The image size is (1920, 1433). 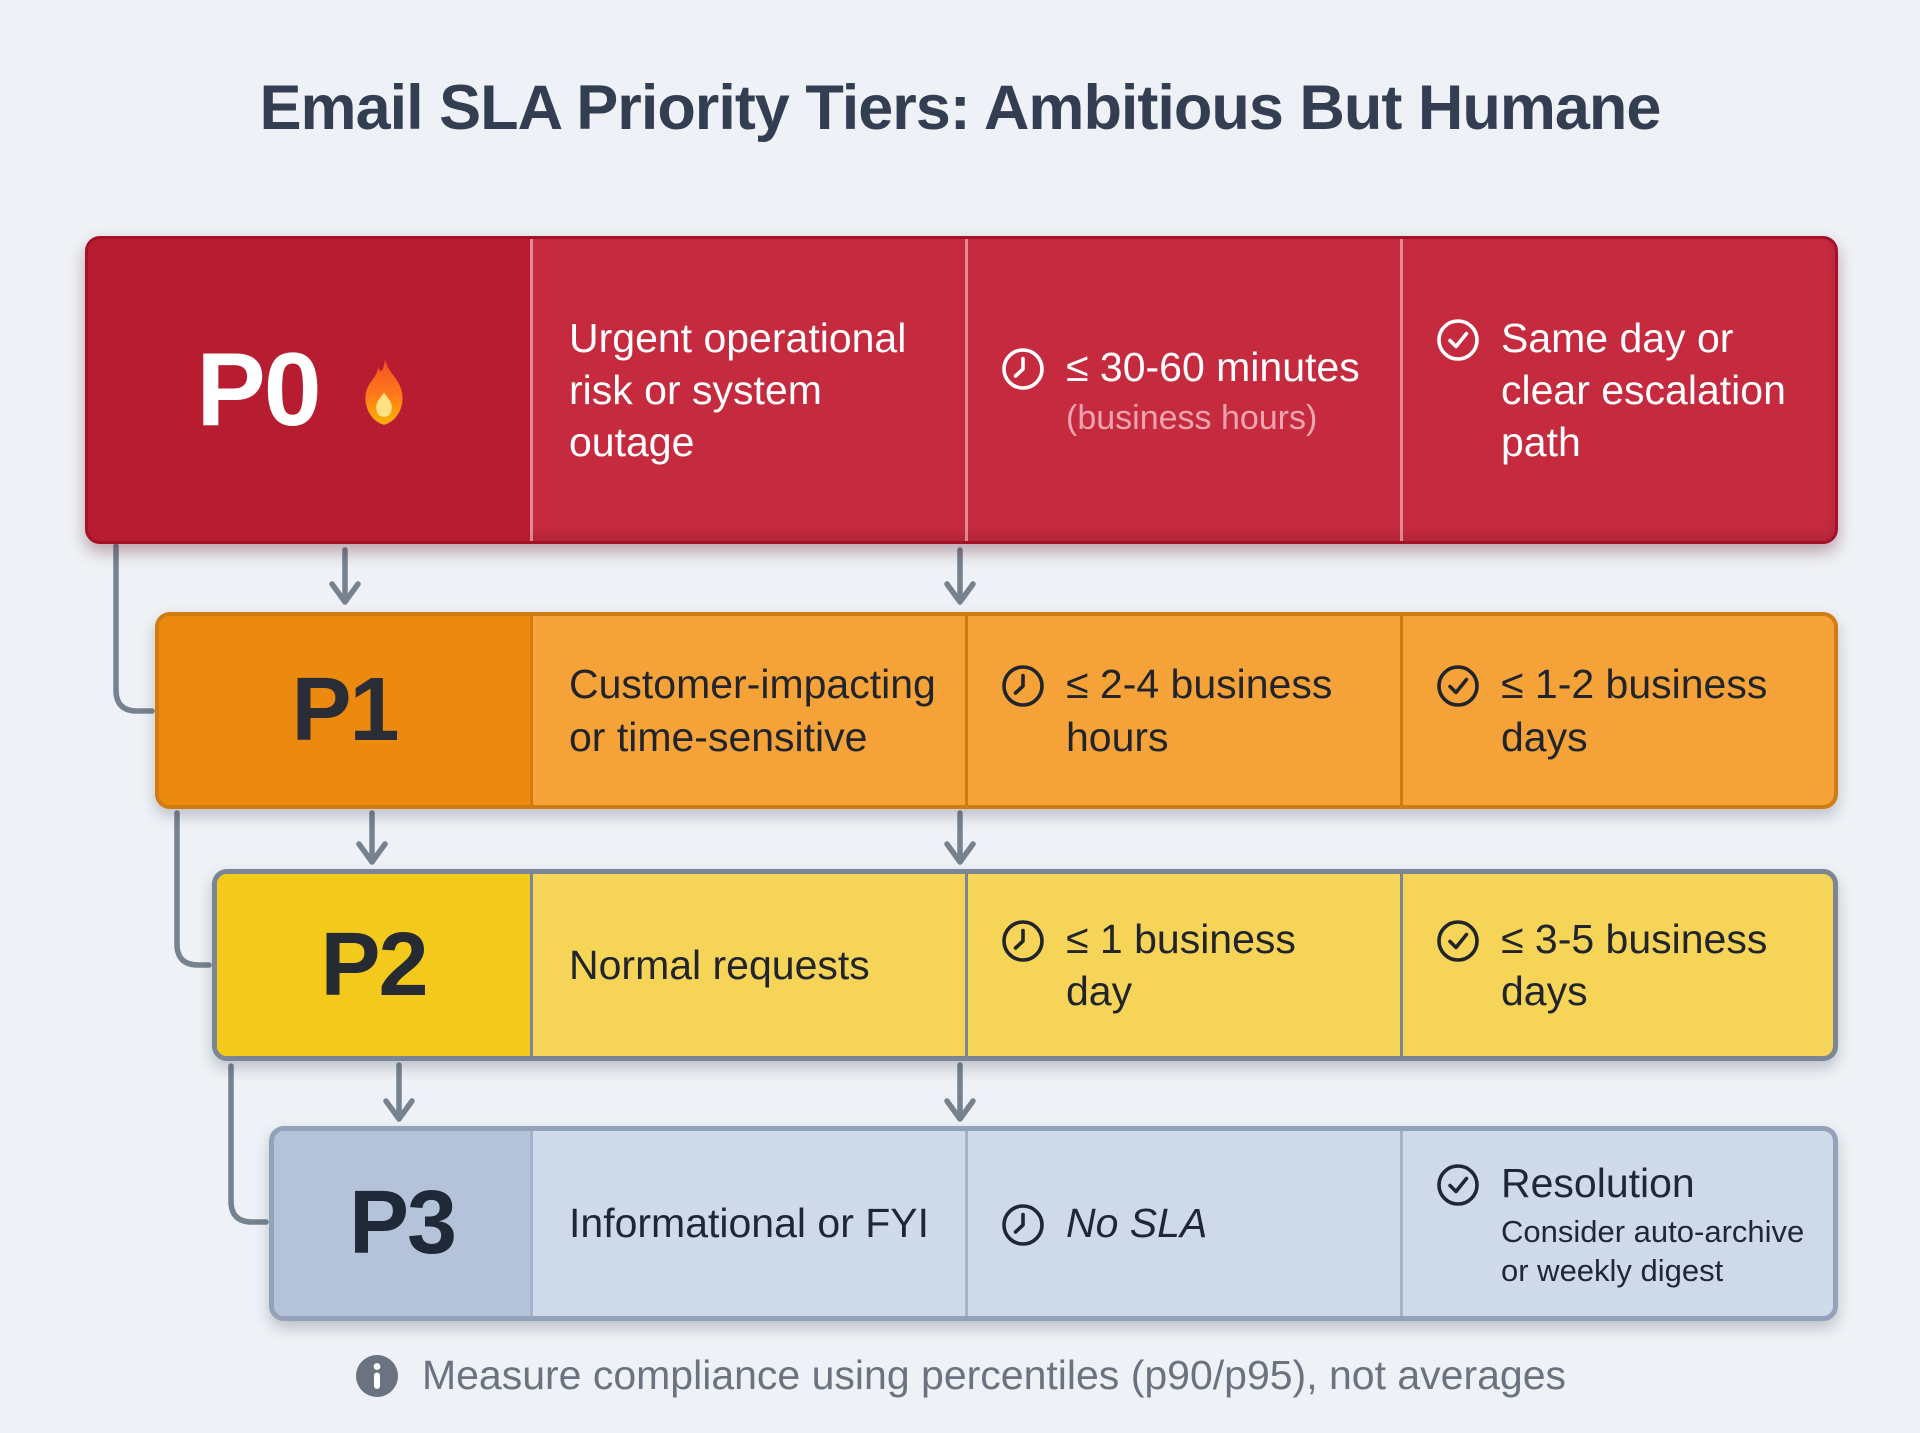 I want to click on tier-p2-response-time: ≤ 1 business day, so click(x=1181, y=964).